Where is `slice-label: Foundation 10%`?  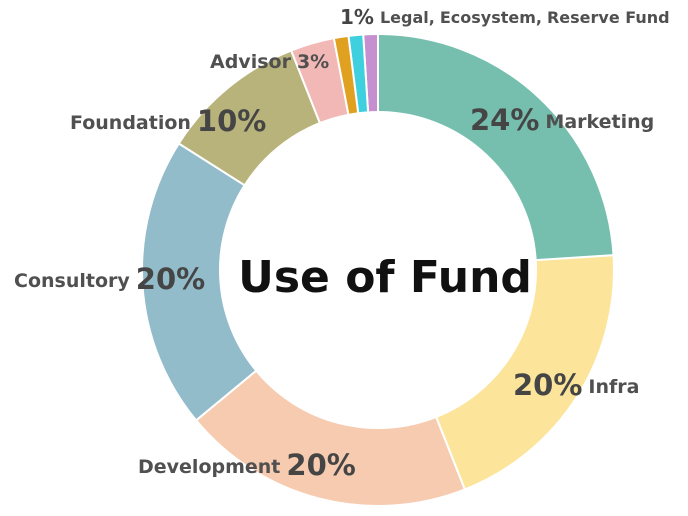
slice-label: Foundation 10% is located at coordinates (168, 121).